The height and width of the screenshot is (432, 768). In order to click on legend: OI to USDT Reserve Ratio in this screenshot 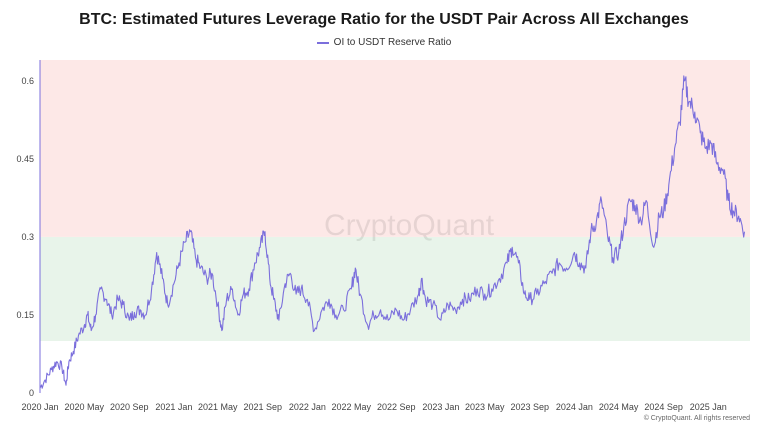, I will do `click(384, 42)`.